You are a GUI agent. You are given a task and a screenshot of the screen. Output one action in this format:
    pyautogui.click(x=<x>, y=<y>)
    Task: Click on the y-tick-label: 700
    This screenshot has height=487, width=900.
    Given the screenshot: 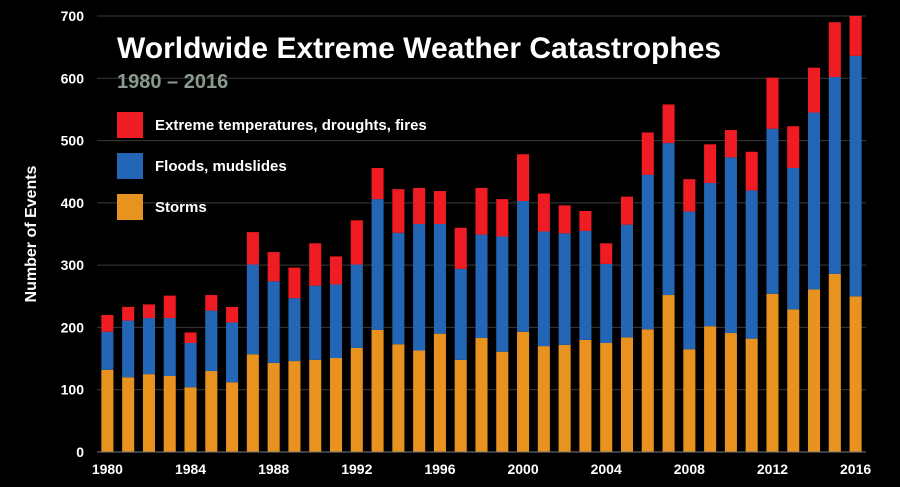 What is the action you would take?
    pyautogui.click(x=73, y=16)
    